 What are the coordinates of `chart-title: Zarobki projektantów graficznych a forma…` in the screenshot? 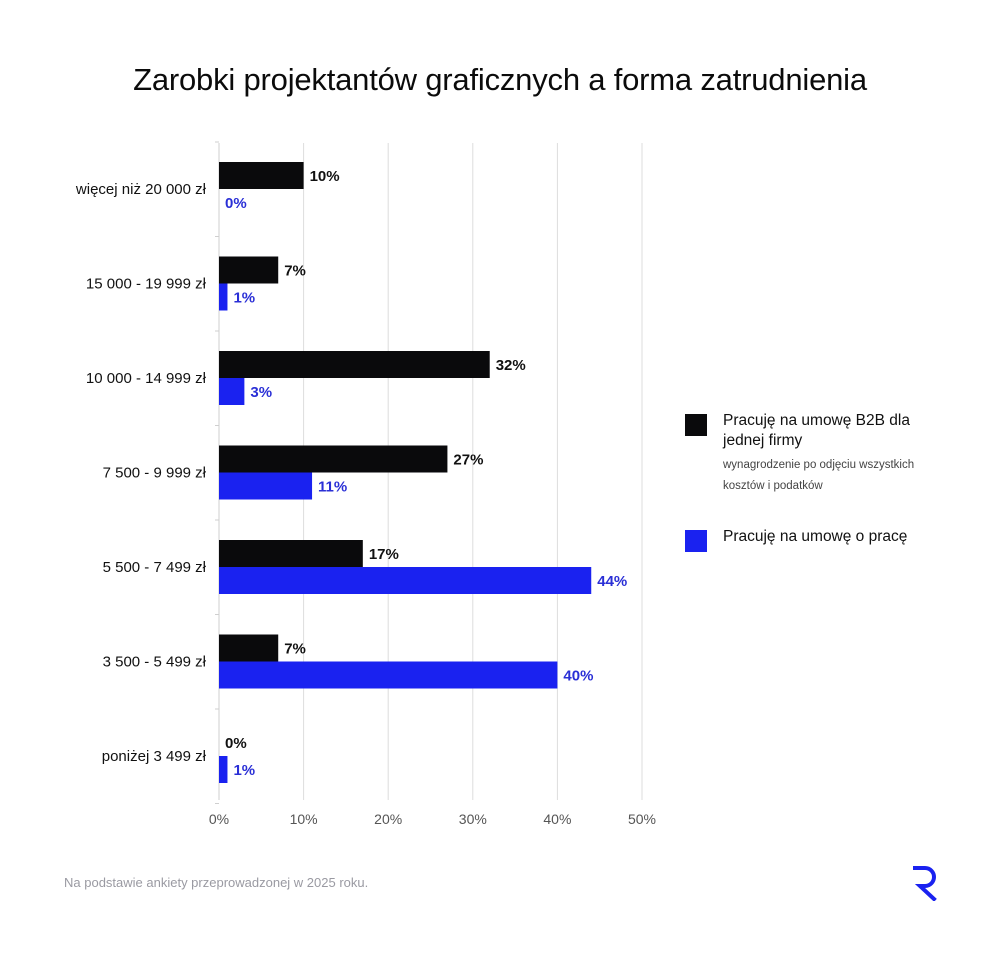 It's located at (500, 79).